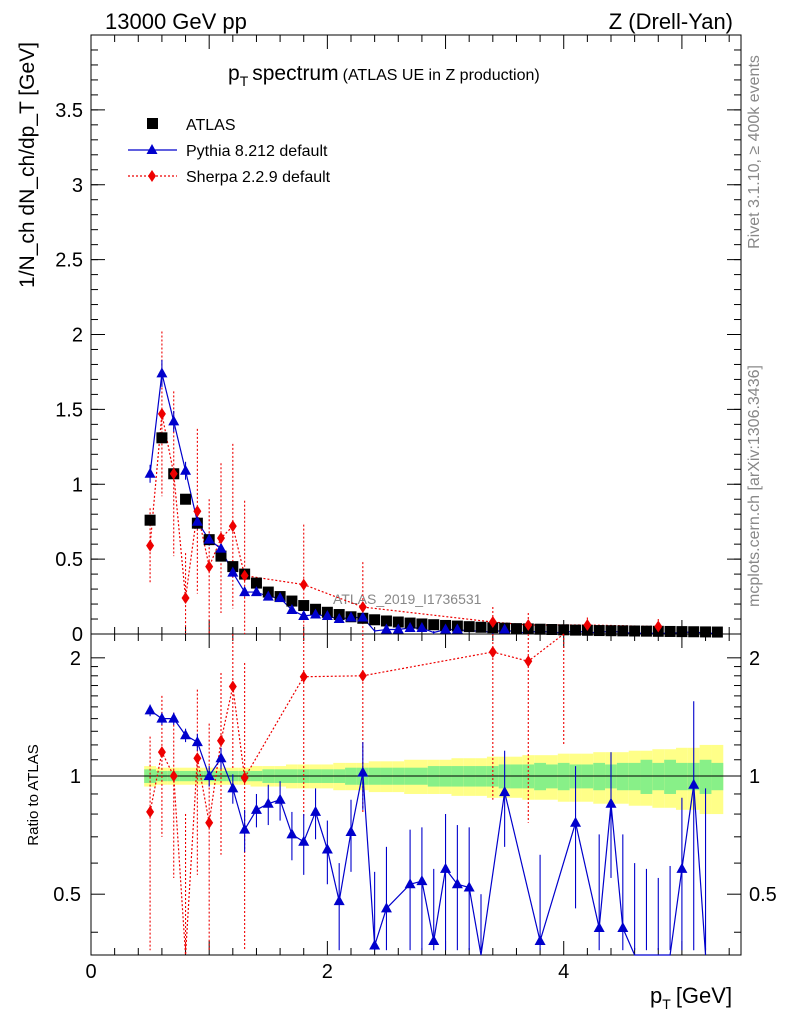  What do you see at coordinates (75, 777) in the screenshot?
I see `ratio-tick-label: 1` at bounding box center [75, 777].